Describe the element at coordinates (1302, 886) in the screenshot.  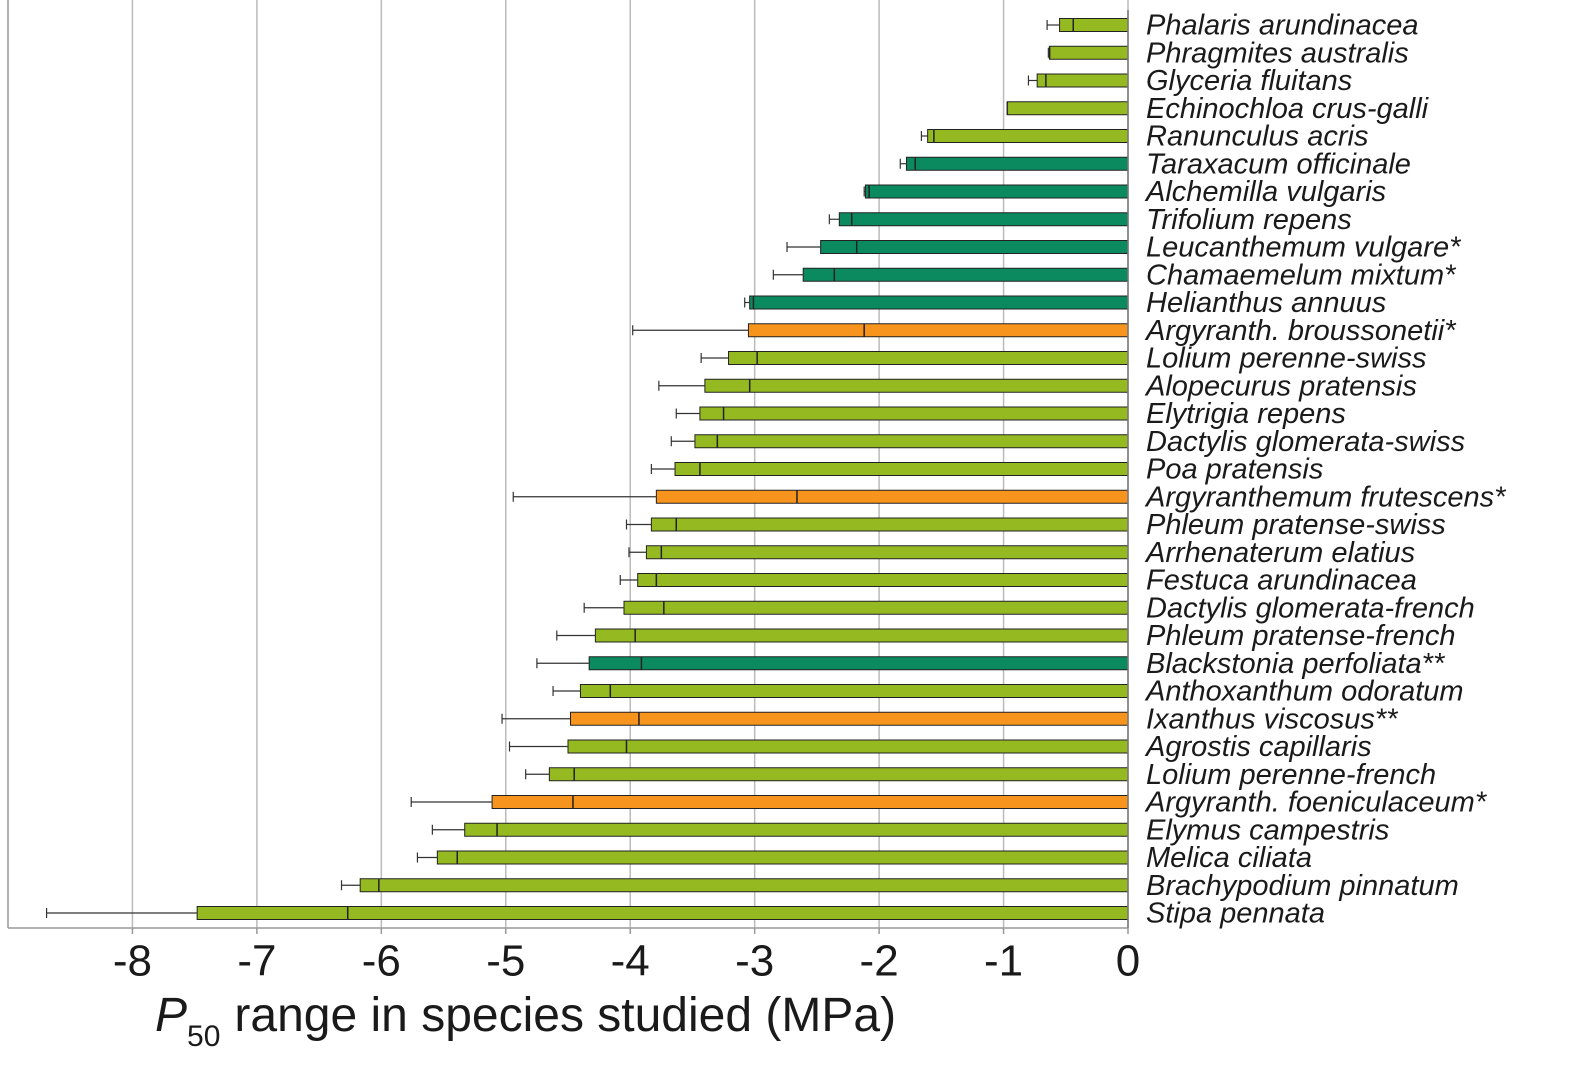
I see `category-label: Brachypodium pinnatum` at that location.